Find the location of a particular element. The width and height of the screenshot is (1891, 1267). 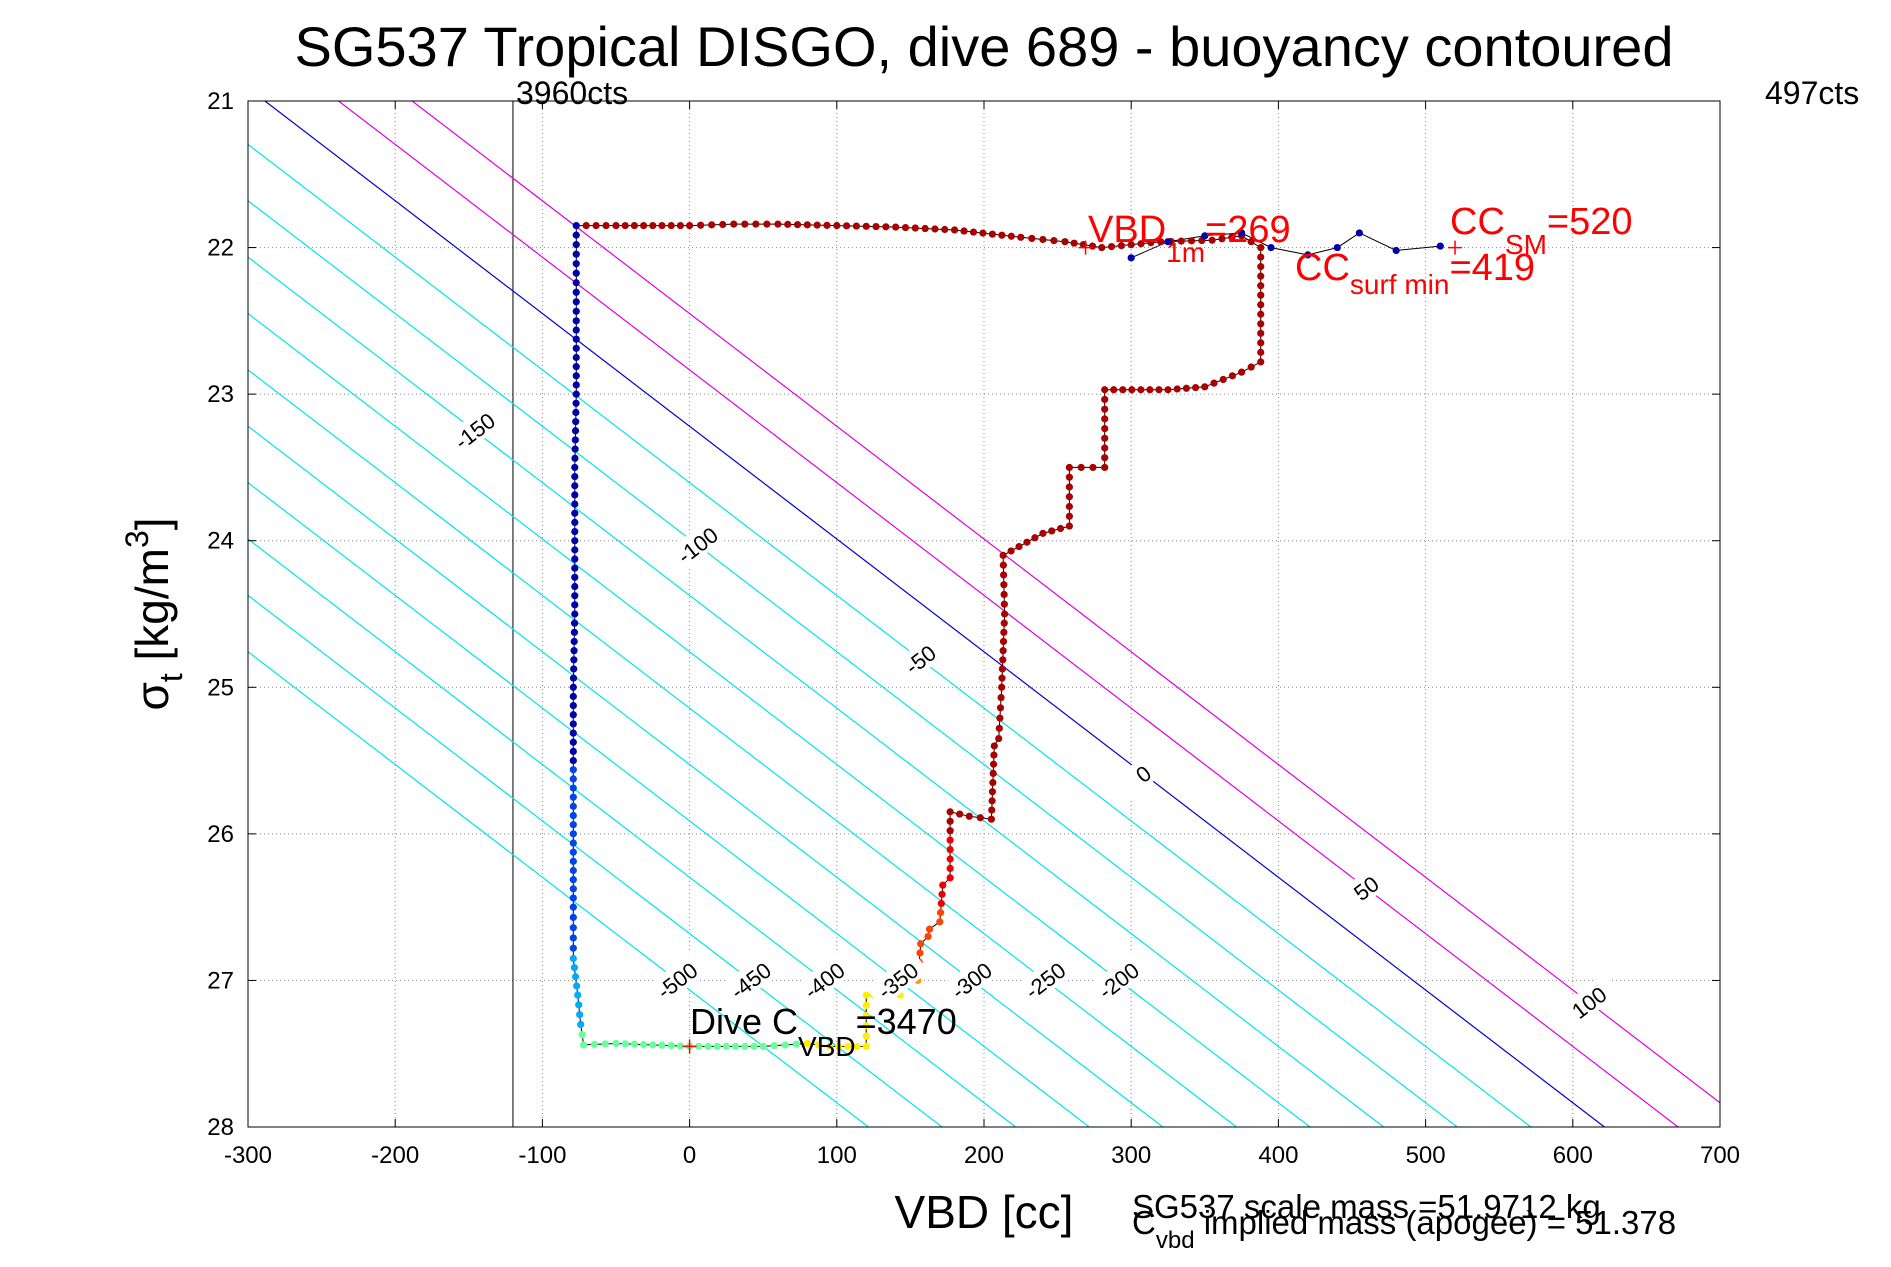

vbd1m-label-main: VBD is located at coordinates (1127, 230).